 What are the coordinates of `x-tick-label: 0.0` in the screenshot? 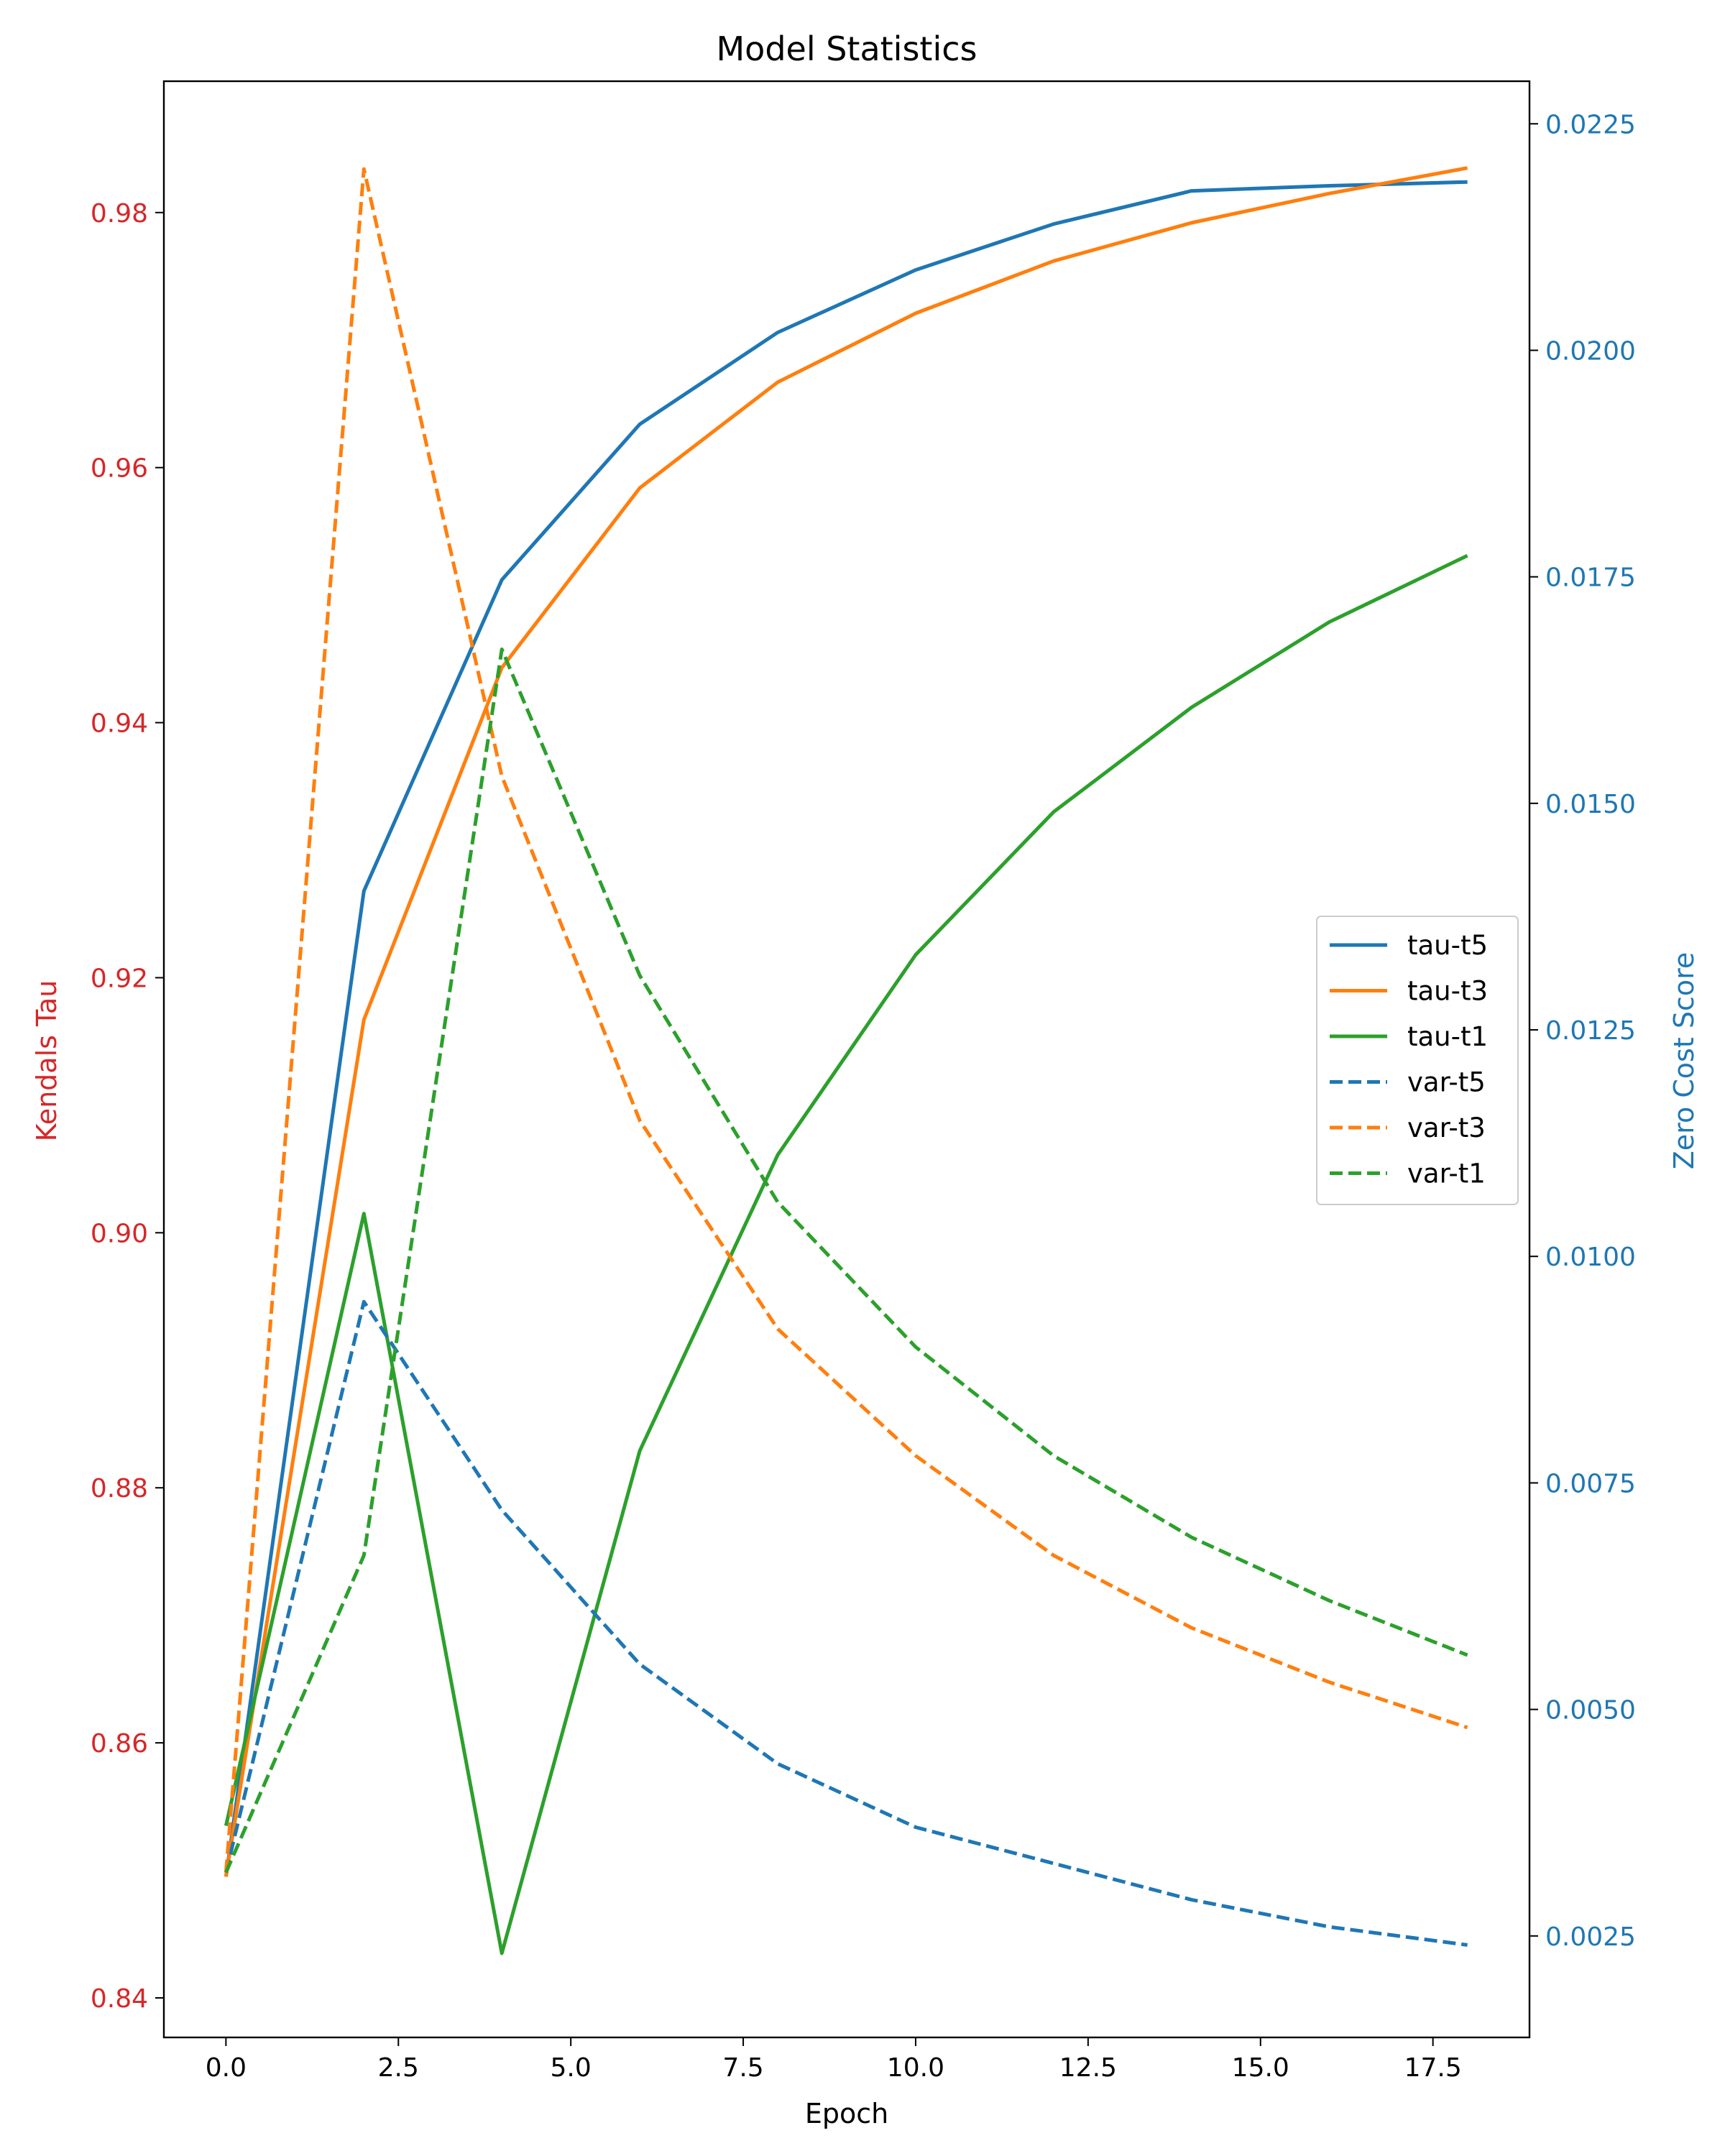 It's located at (226, 2068).